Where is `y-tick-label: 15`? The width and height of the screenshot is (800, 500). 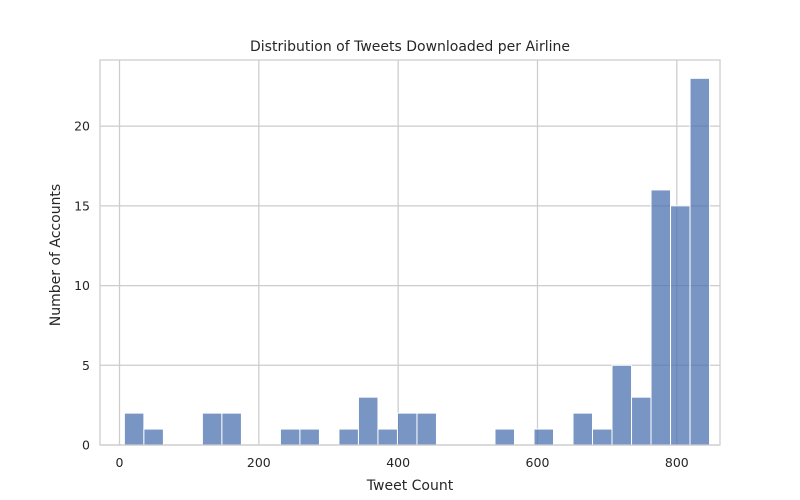 y-tick-label: 15 is located at coordinates (82, 205).